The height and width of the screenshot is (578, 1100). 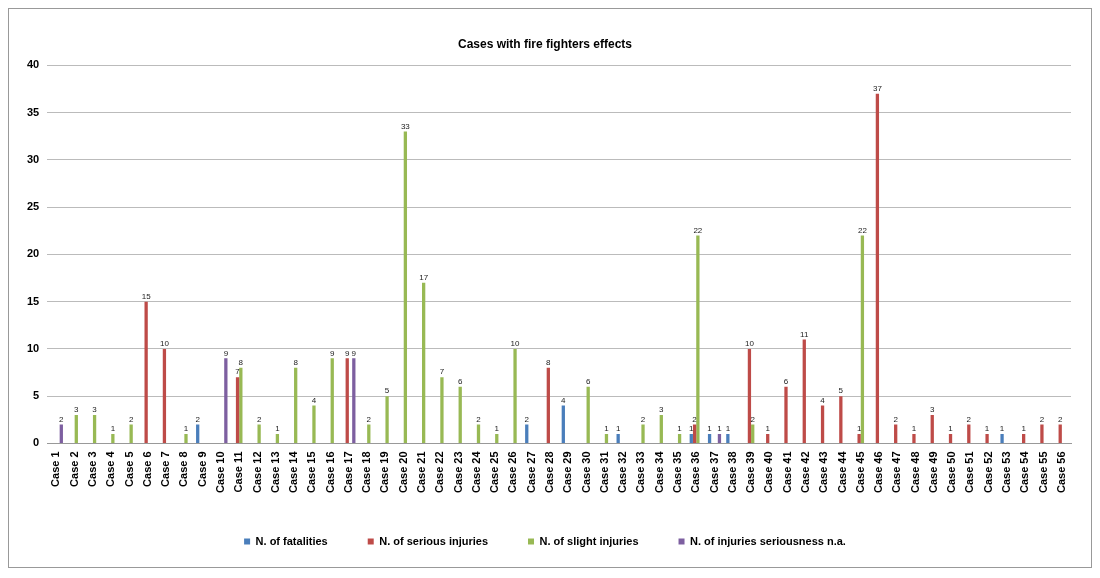 What do you see at coordinates (603, 472) in the screenshot?
I see `x-tick-label: Case 31` at bounding box center [603, 472].